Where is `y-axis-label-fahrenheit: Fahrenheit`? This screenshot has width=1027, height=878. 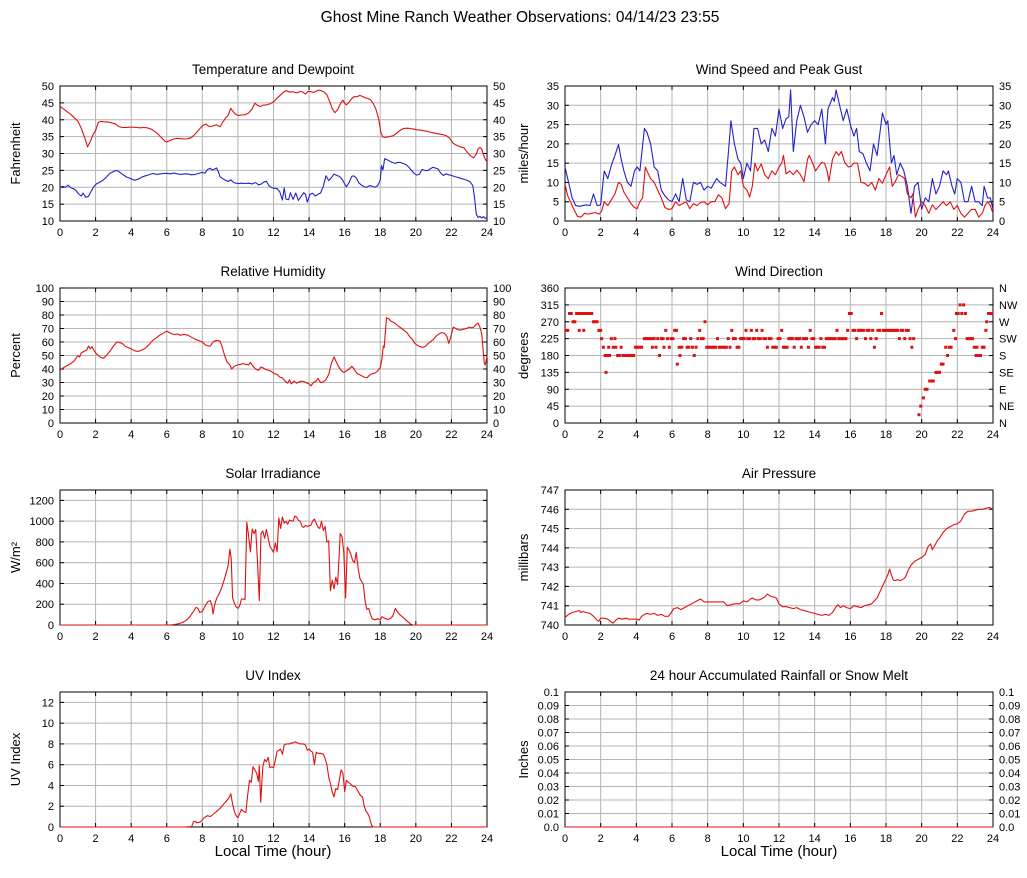 y-axis-label-fahrenheit: Fahrenheit is located at coordinates (15, 153).